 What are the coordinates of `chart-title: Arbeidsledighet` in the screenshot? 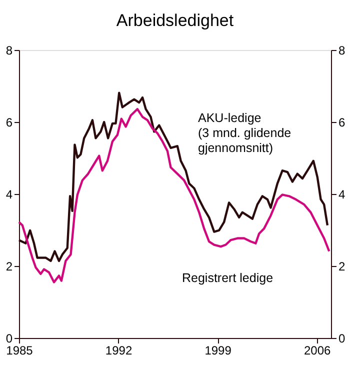 It's located at (175, 20).